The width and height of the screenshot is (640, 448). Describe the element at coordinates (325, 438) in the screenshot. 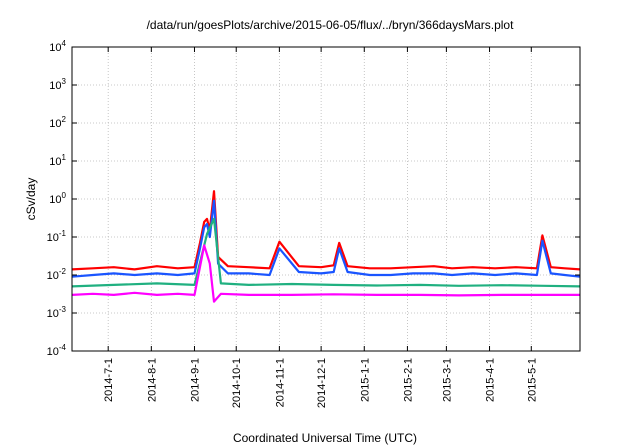

I see `x-axis-label: Coordinated Universal Time (UTC)` at that location.